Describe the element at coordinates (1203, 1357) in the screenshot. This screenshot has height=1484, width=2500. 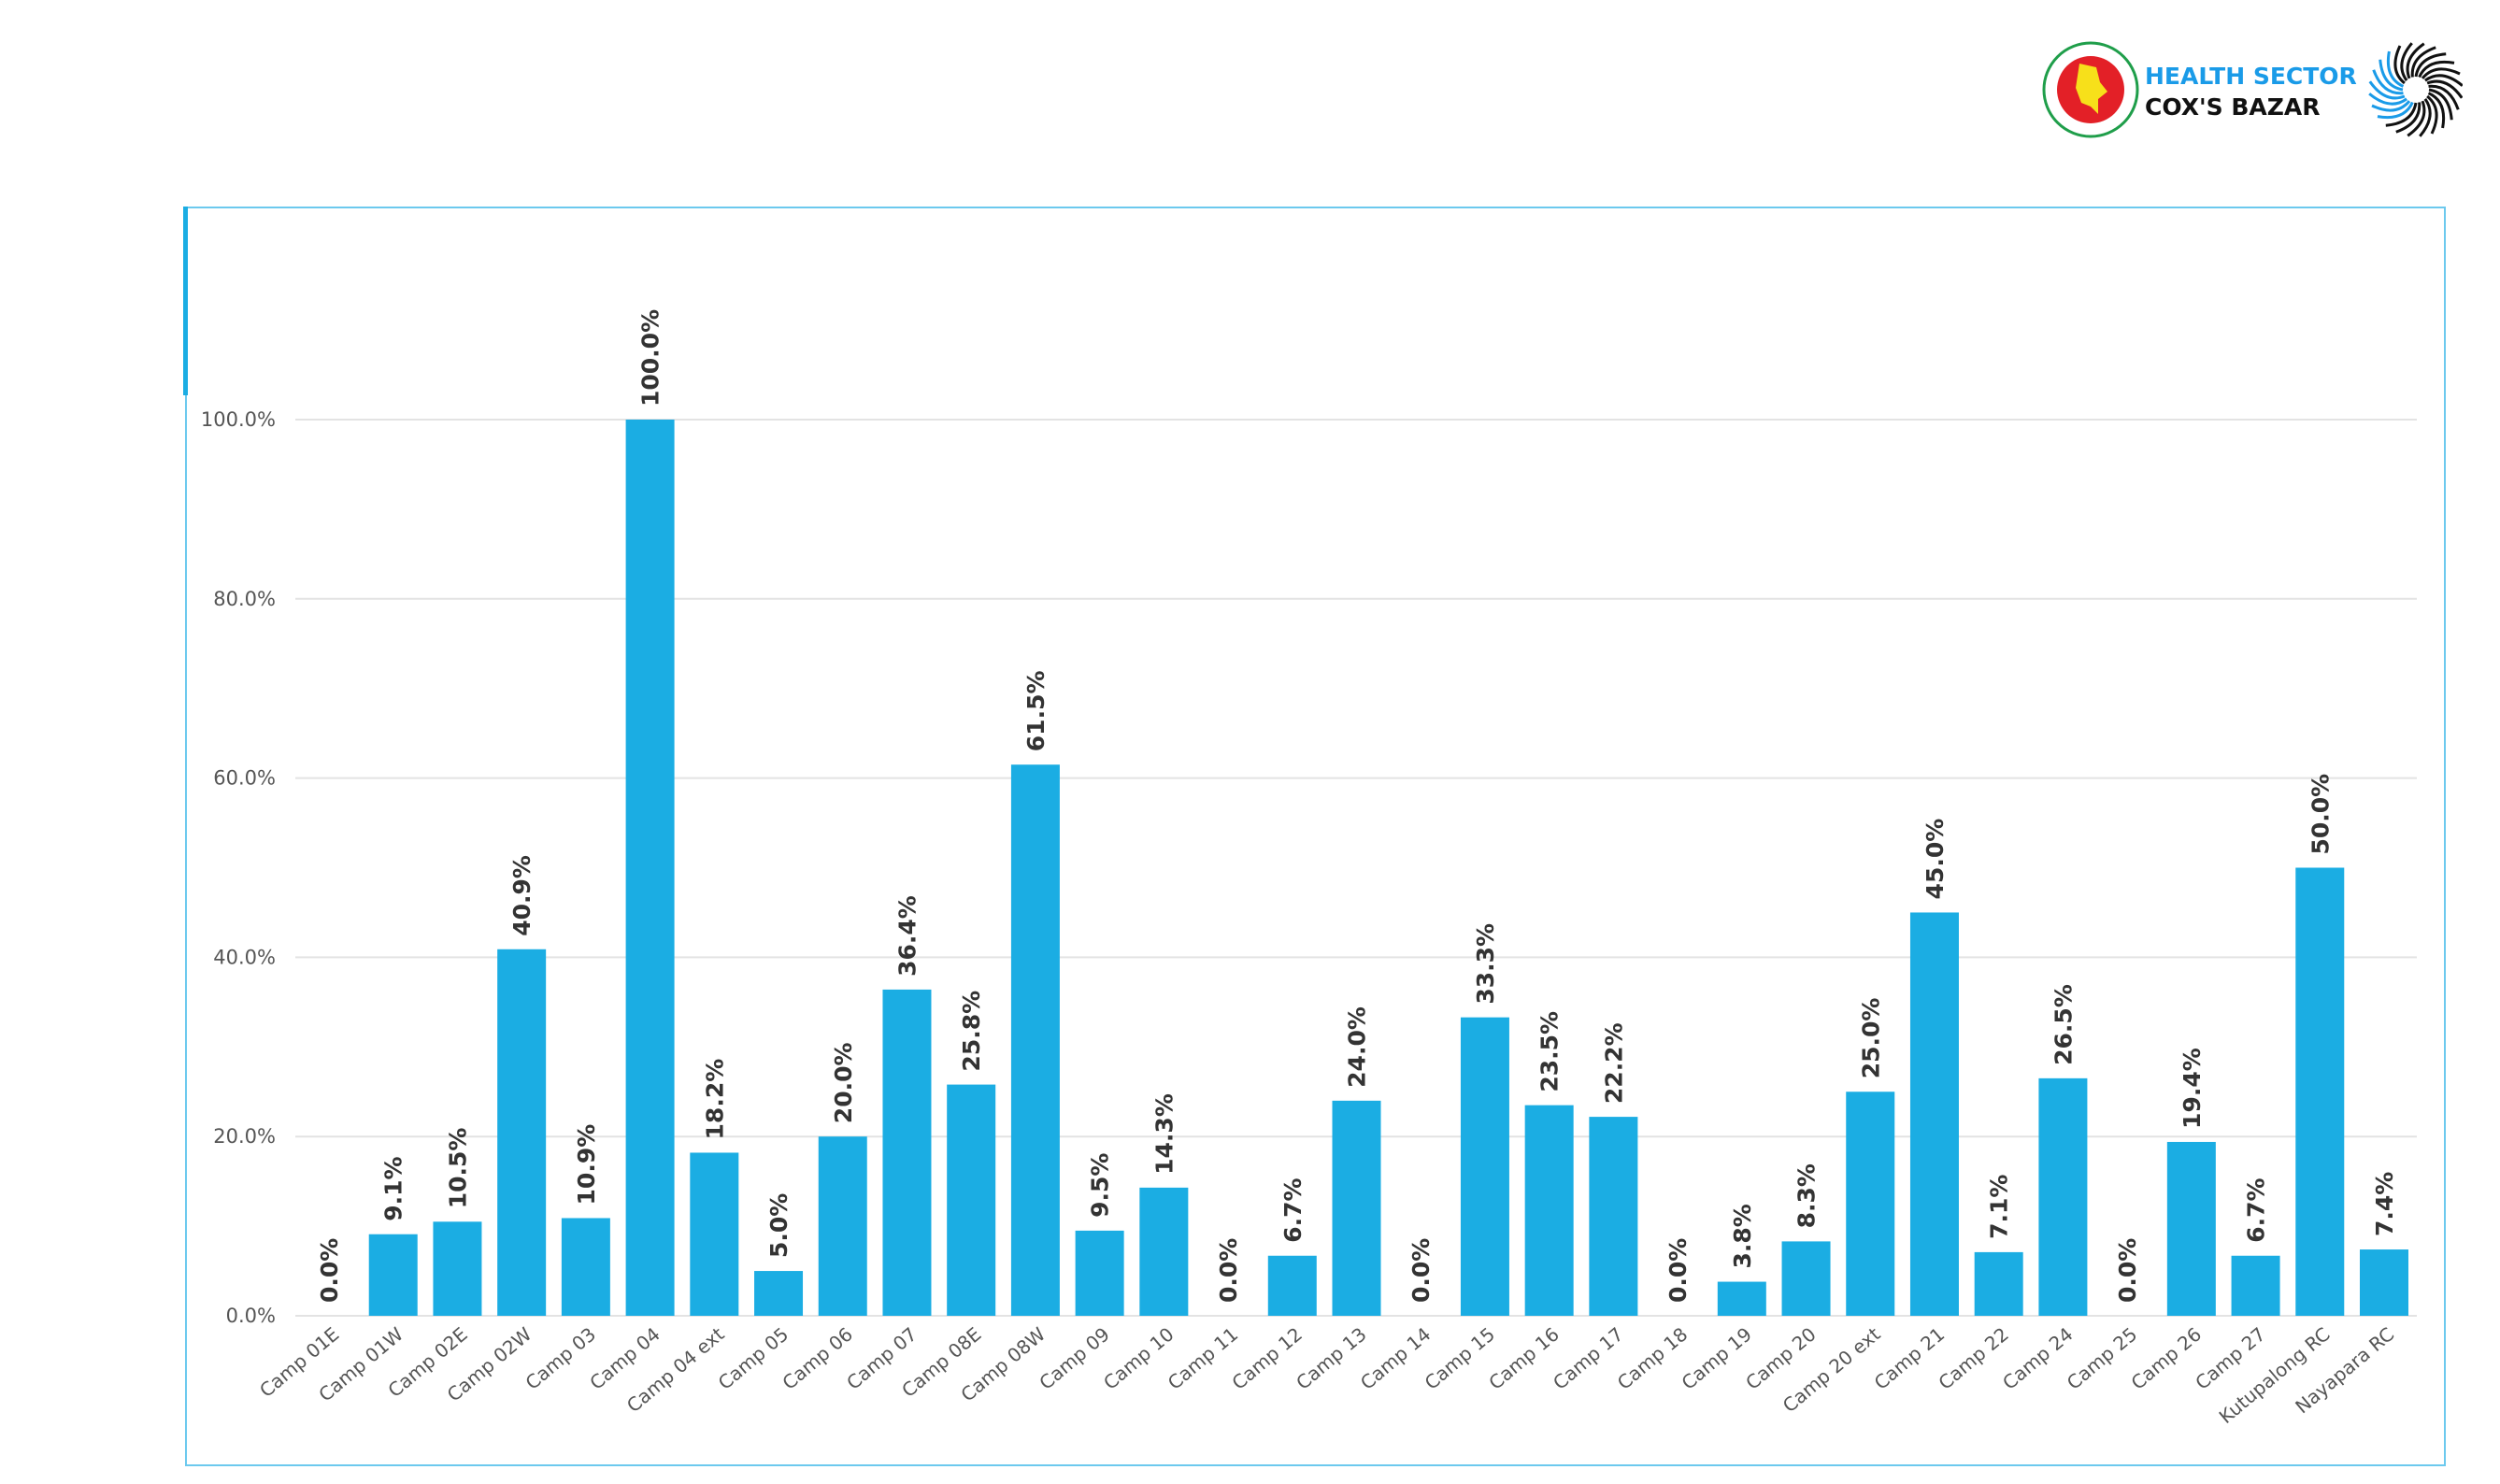
I see `x-tick-label: Camp 11` at that location.